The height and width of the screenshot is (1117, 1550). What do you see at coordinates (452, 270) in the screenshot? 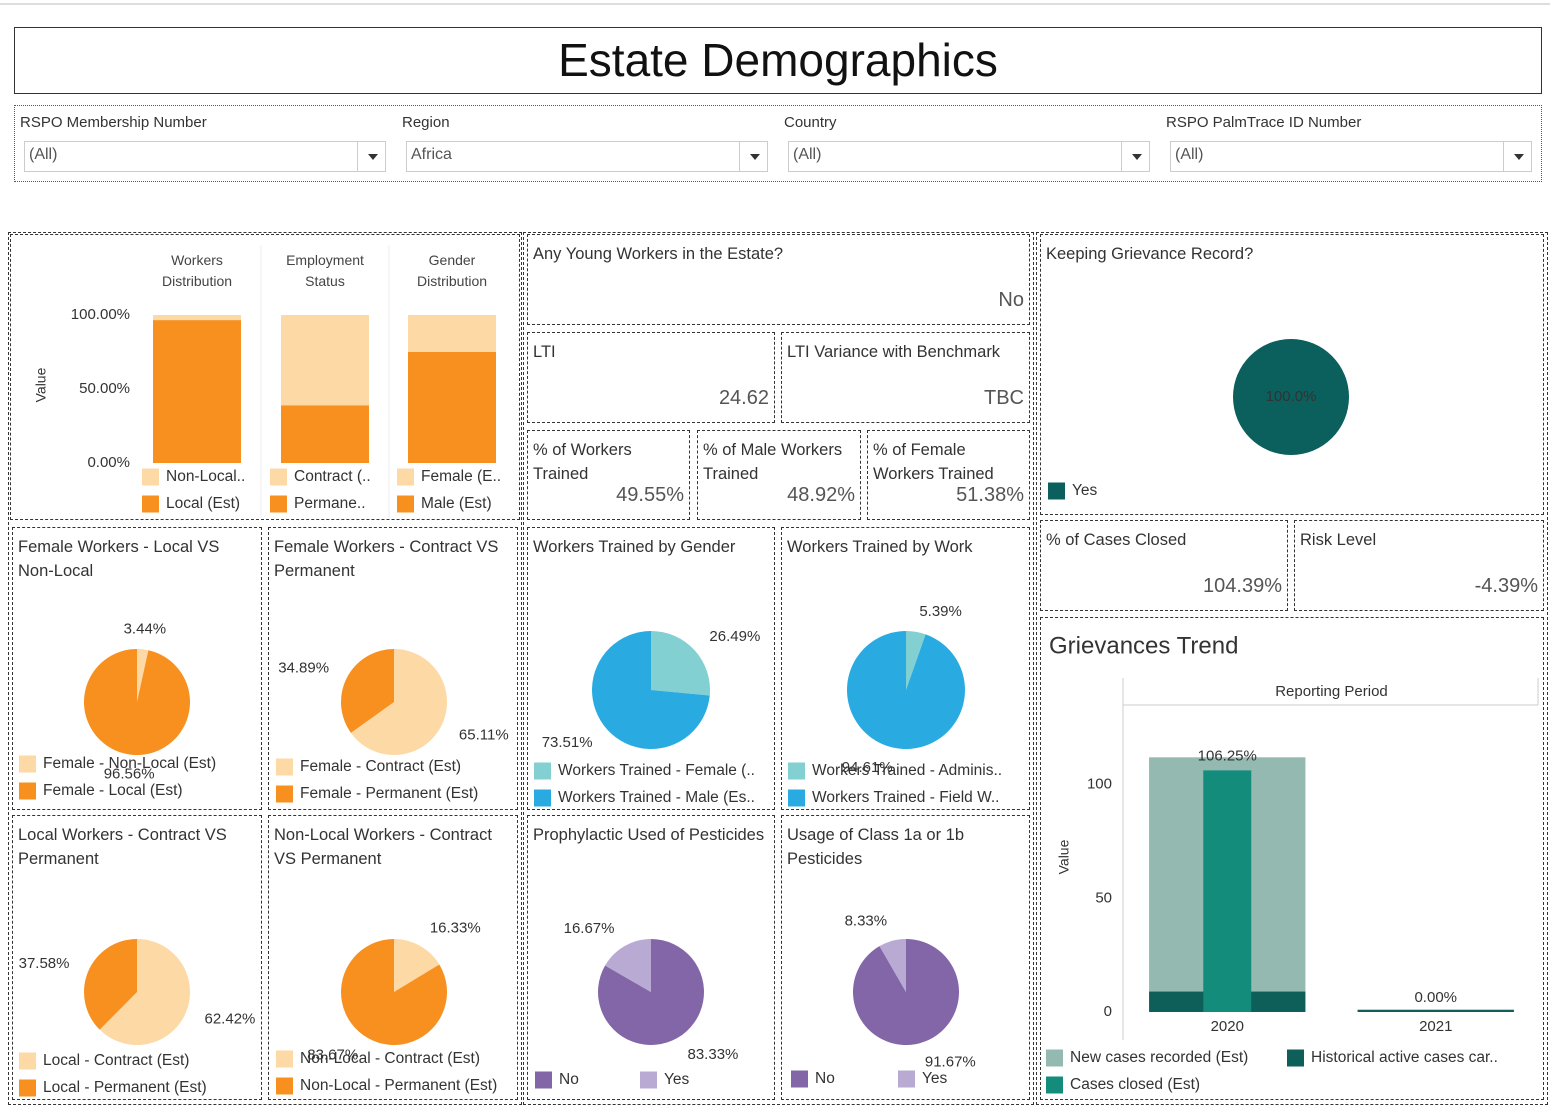
I see `category-label: Gender Distribution` at bounding box center [452, 270].